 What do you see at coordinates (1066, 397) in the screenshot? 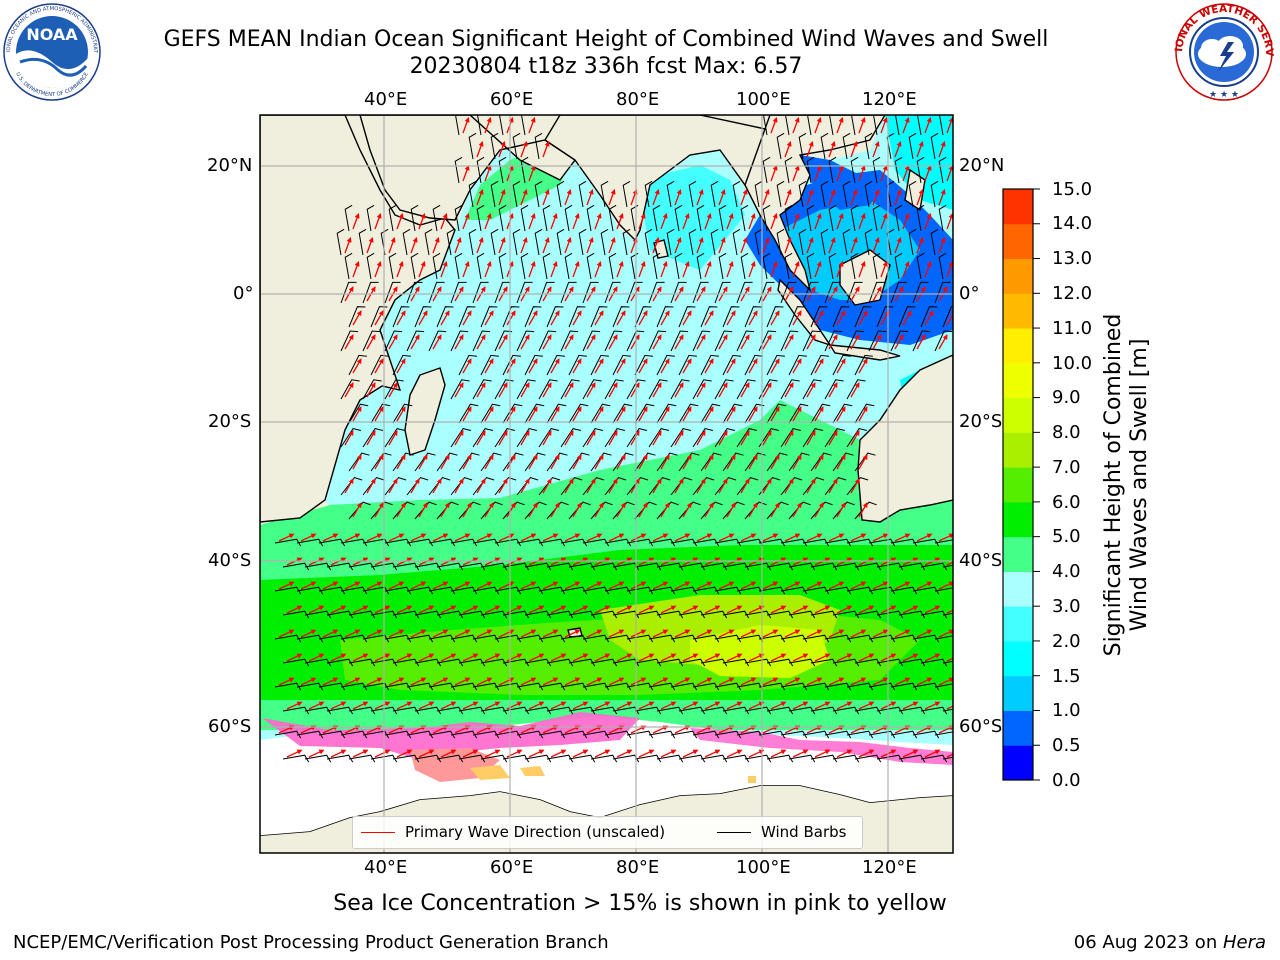
I see `colorbar-tick: 9.0` at bounding box center [1066, 397].